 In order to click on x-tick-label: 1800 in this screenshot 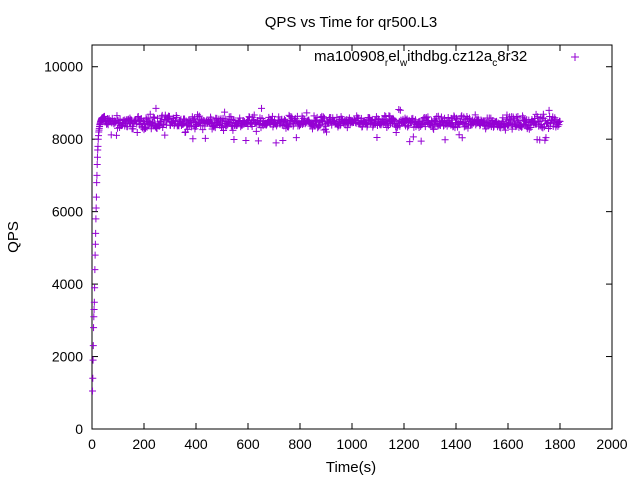, I will do `click(559, 444)`.